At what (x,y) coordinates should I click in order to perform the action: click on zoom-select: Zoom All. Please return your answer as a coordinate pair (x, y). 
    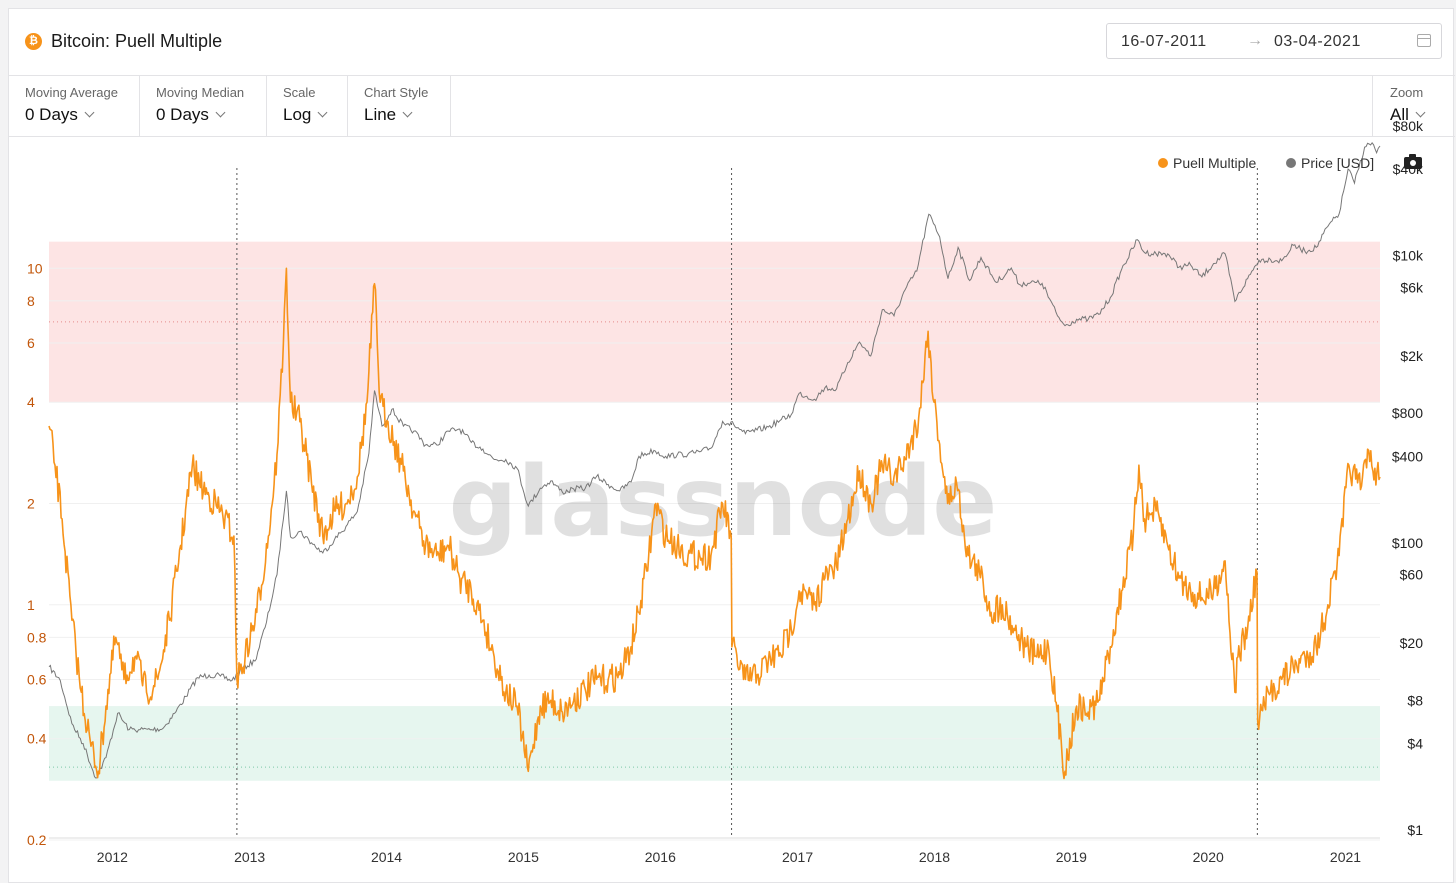
    Looking at the image, I should click on (1413, 105).